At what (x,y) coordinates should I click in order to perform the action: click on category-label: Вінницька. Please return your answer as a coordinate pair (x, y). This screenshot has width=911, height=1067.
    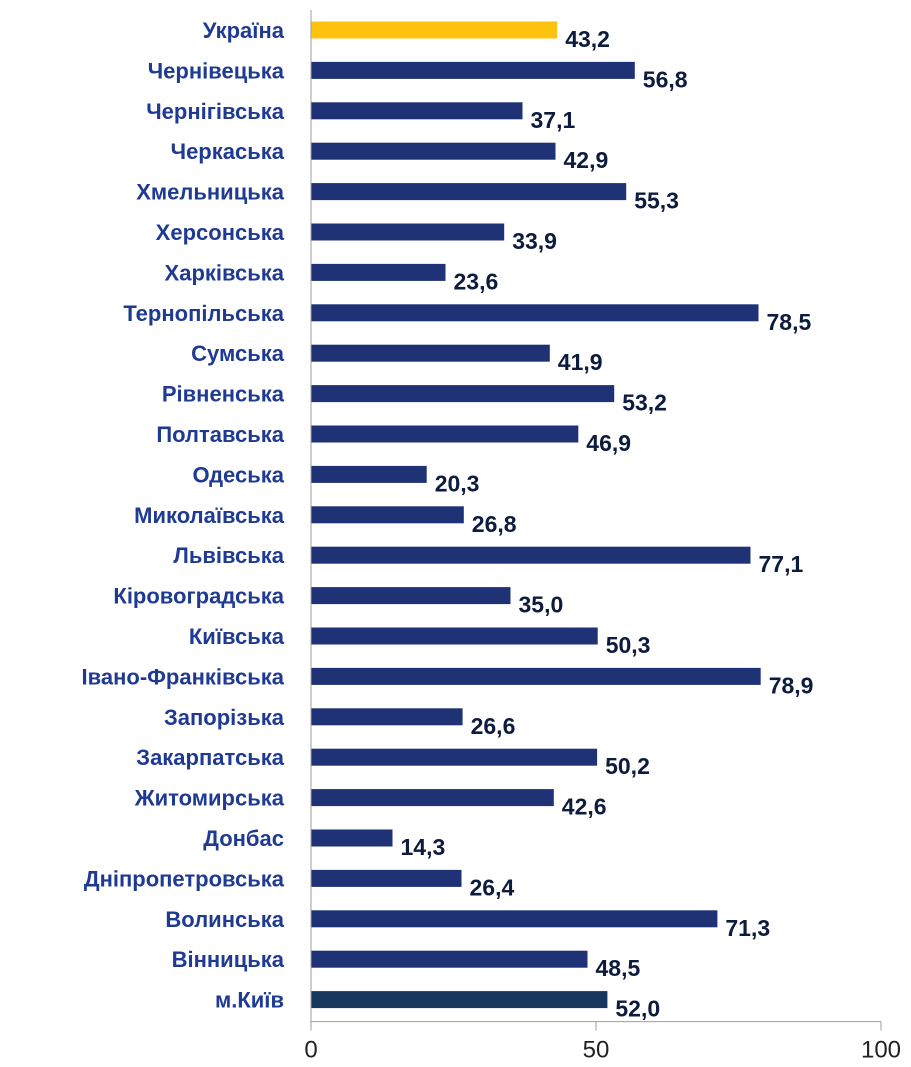
    Looking at the image, I should click on (228, 959).